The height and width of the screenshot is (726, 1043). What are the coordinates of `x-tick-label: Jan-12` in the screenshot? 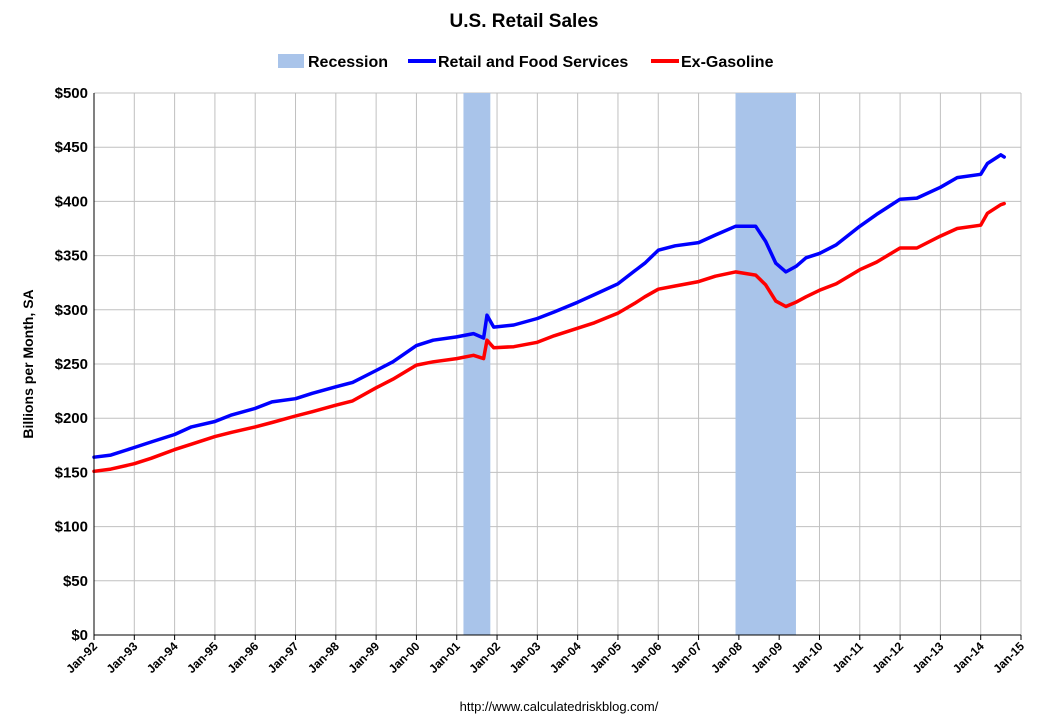 It's located at (887, 657).